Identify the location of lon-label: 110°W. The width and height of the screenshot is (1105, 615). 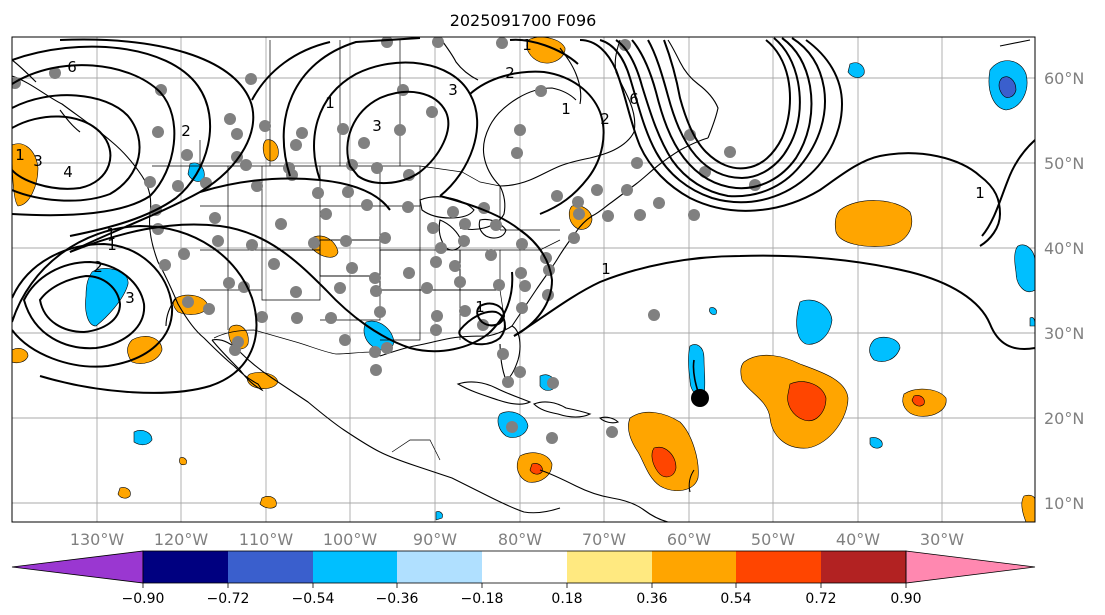
(266, 539).